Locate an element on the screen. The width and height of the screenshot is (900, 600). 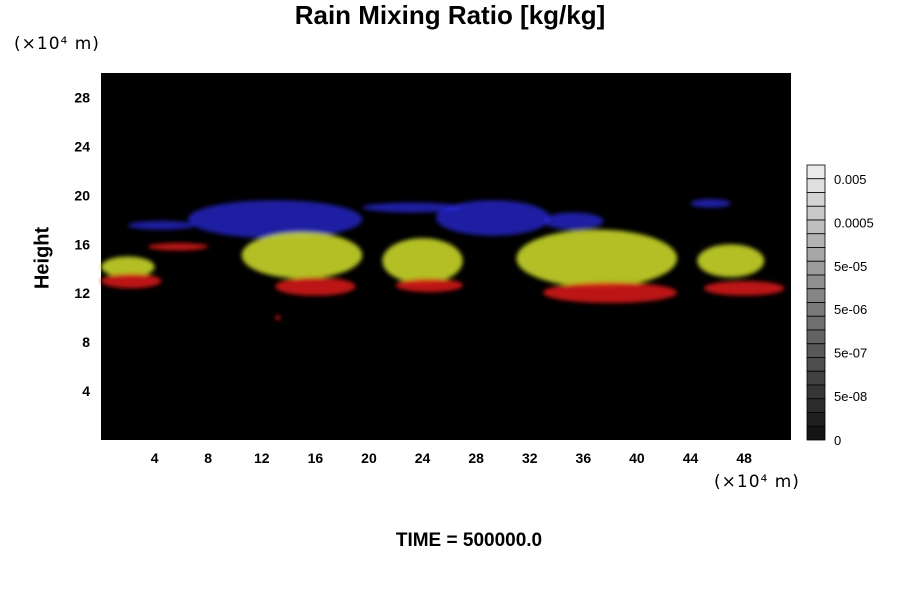
colorbar: 0.005 0.0005 5e-05 5e-06 5e-07 5e-08 0 is located at coordinates (840, 306).